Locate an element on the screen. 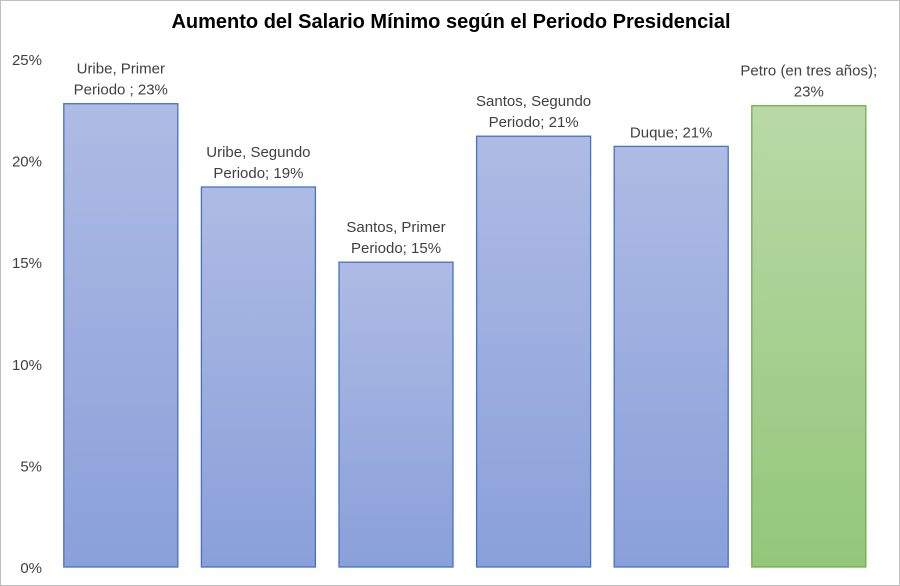  data-label: Periodo ; 23% is located at coordinates (121, 90).